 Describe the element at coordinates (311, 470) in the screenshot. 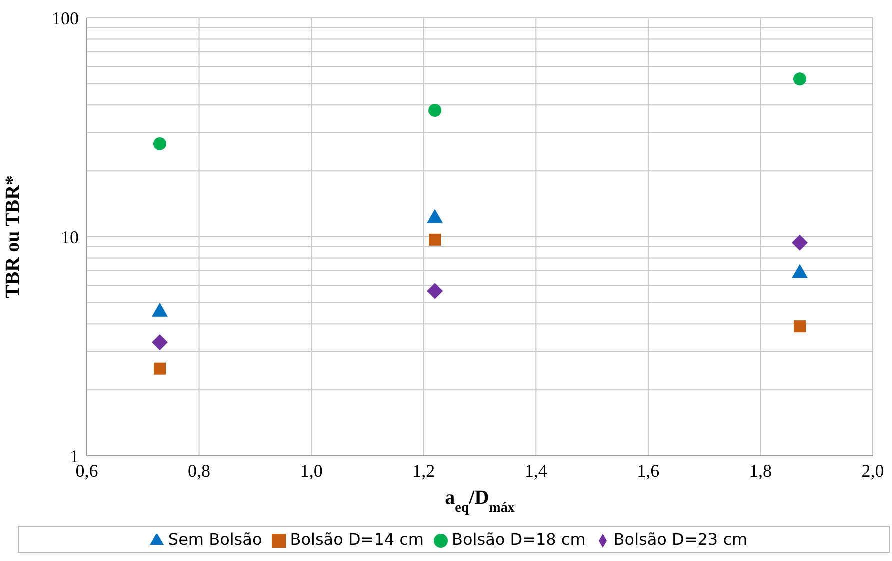

I see `x-tick-label: 1,0` at that location.